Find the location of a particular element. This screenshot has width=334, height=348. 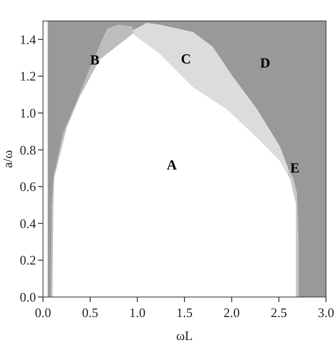

y-tick-label: 1.2 is located at coordinates (28, 76).